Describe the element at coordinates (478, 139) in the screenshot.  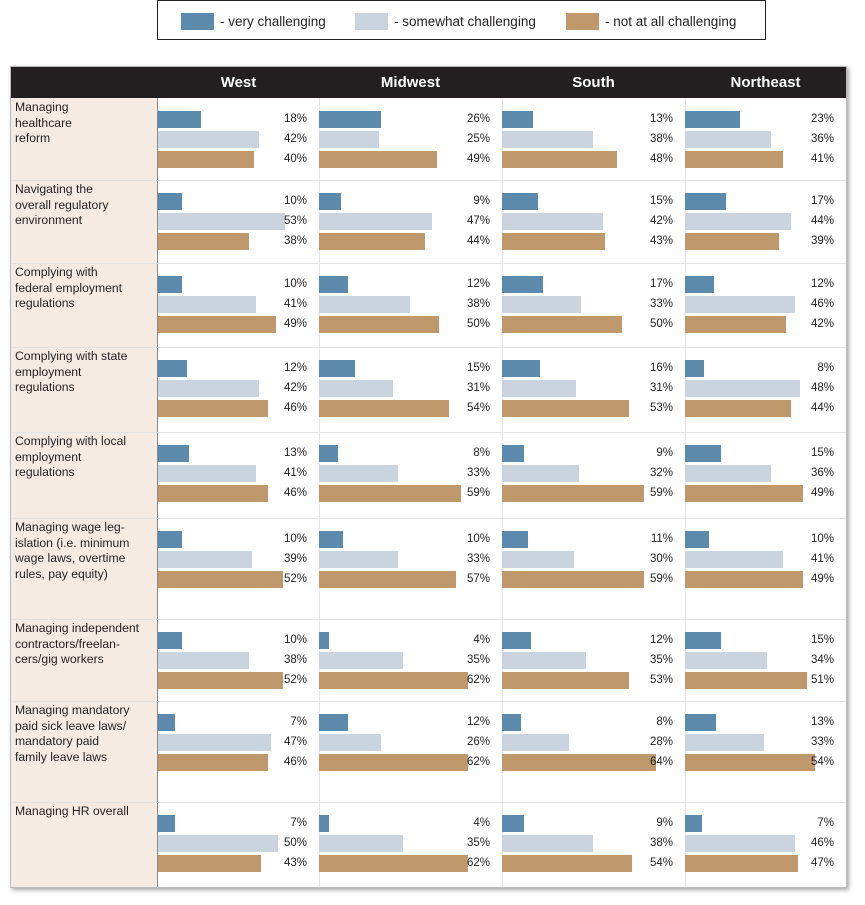
I see `data-label: 25%` at that location.